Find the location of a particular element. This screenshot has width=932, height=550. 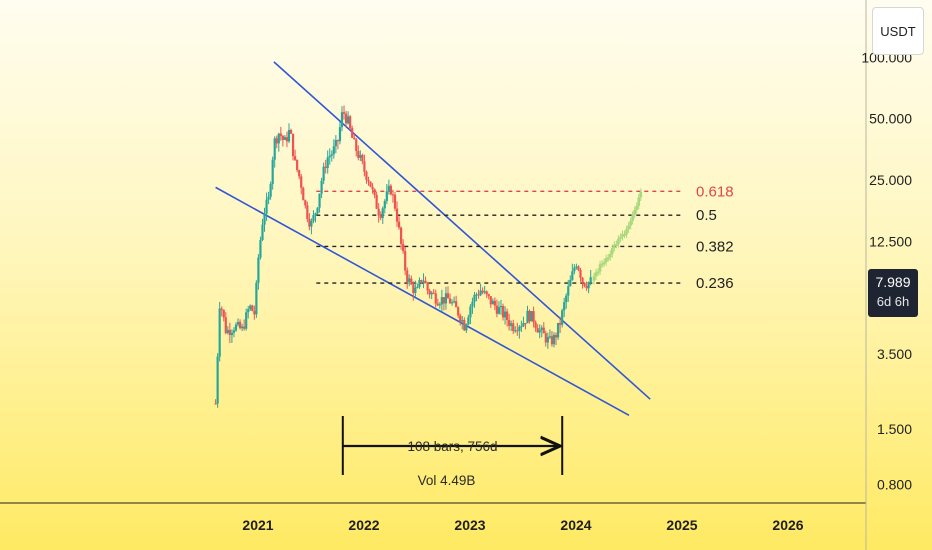

time-axis: 2021 2022 2023 2024 2025 2026 is located at coordinates (522, 525).